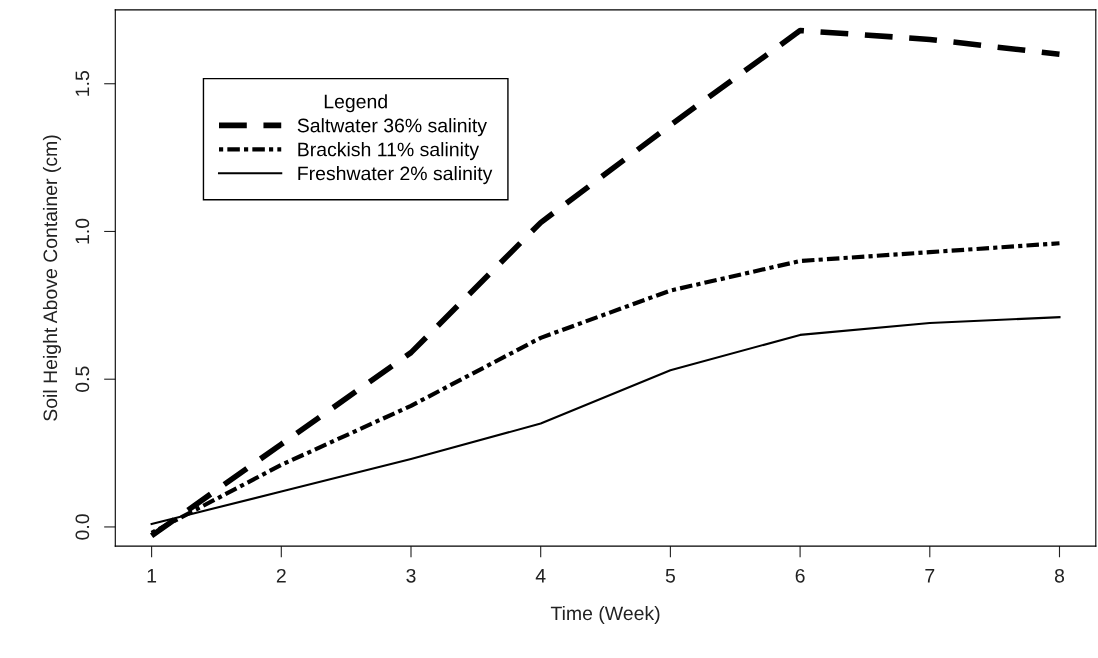 Image resolution: width=1098 pixels, height=658 pixels. I want to click on y-tick-label: 1.5, so click(82, 83).